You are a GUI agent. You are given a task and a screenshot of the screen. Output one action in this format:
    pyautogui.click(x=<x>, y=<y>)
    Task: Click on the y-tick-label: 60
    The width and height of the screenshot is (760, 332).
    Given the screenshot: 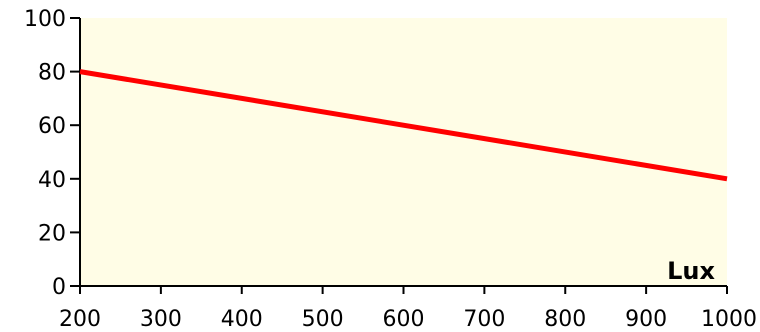 What is the action you would take?
    pyautogui.click(x=52, y=126)
    